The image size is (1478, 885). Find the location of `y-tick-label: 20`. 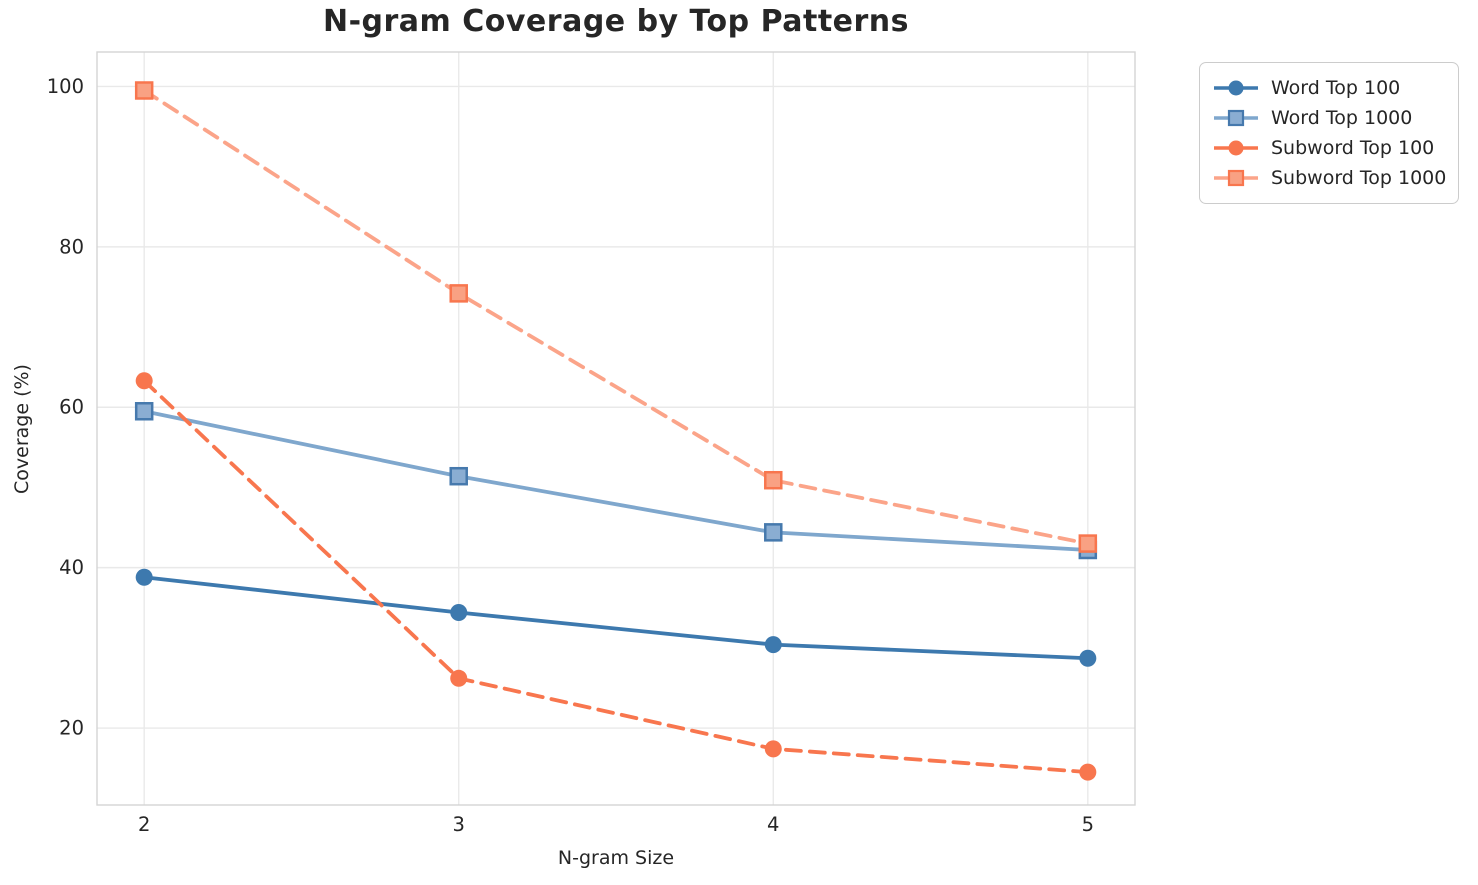

y-tick-label: 20 is located at coordinates (71, 728).